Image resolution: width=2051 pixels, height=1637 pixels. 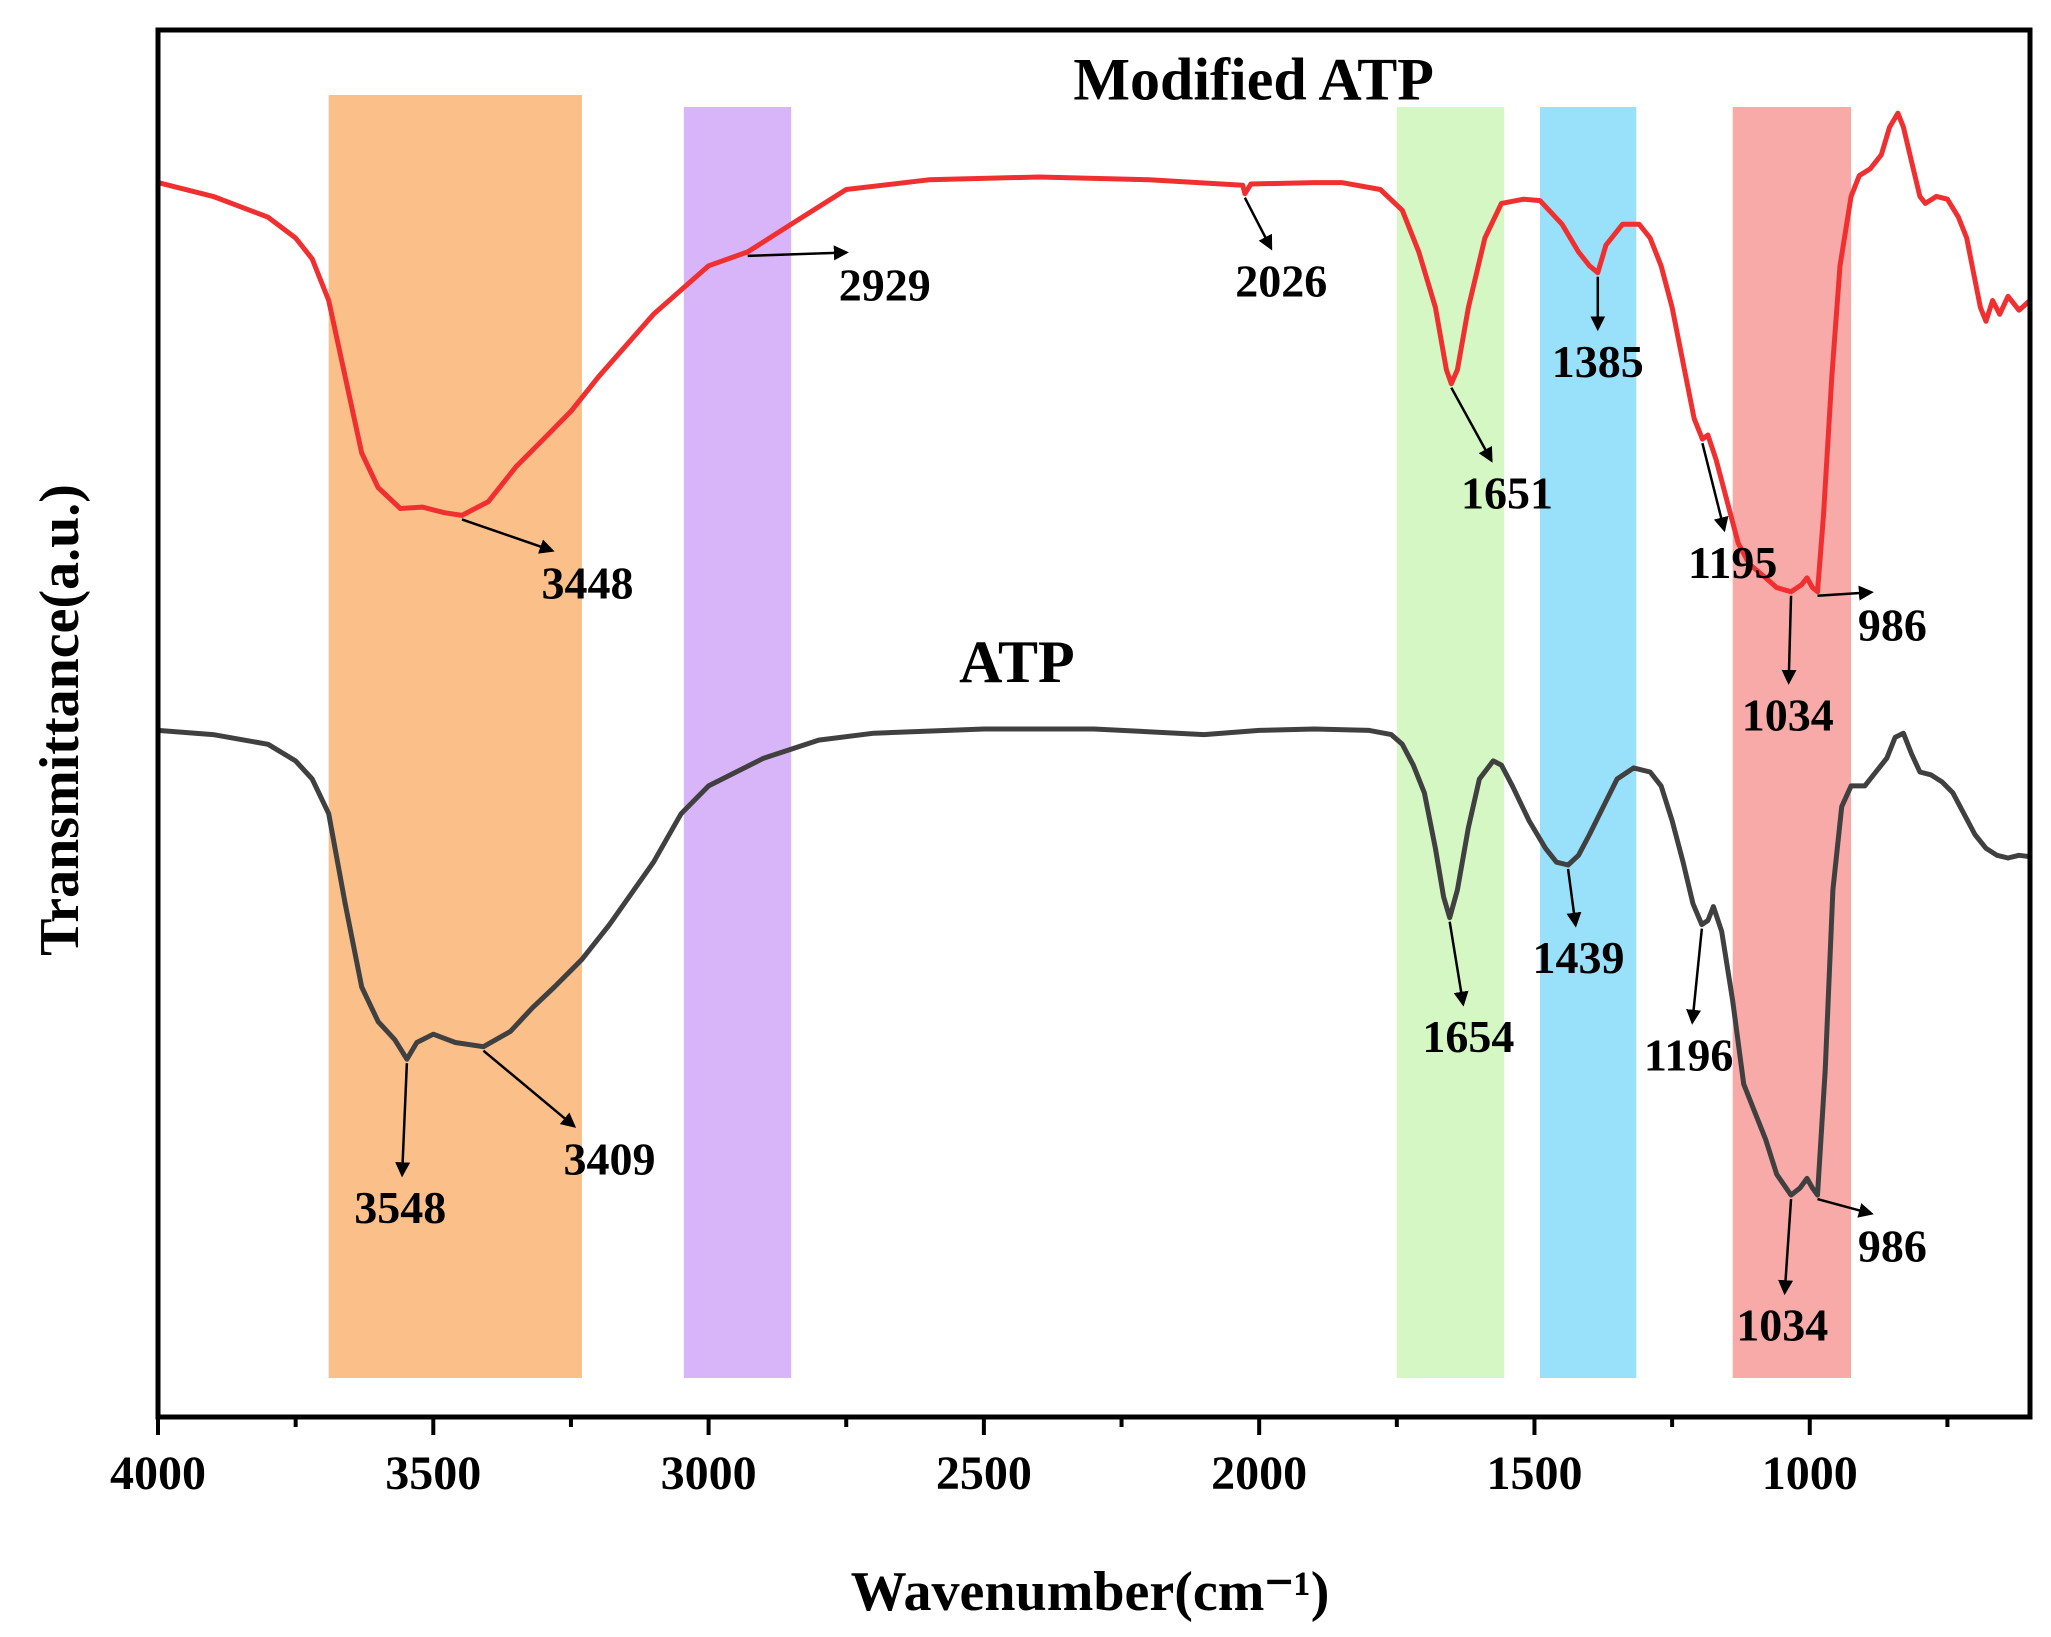 What do you see at coordinates (1598, 361) in the screenshot?
I see `peak-label: 1385` at bounding box center [1598, 361].